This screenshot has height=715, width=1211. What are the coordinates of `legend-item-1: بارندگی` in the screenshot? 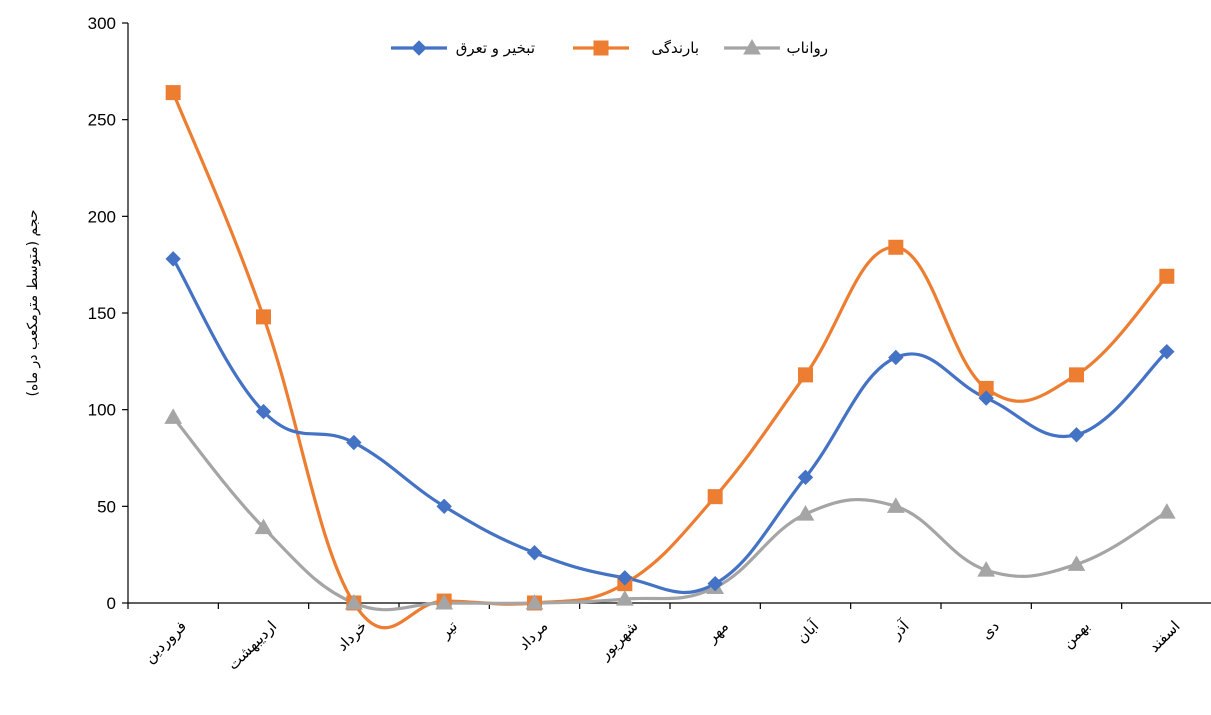 It's located at (636, 48).